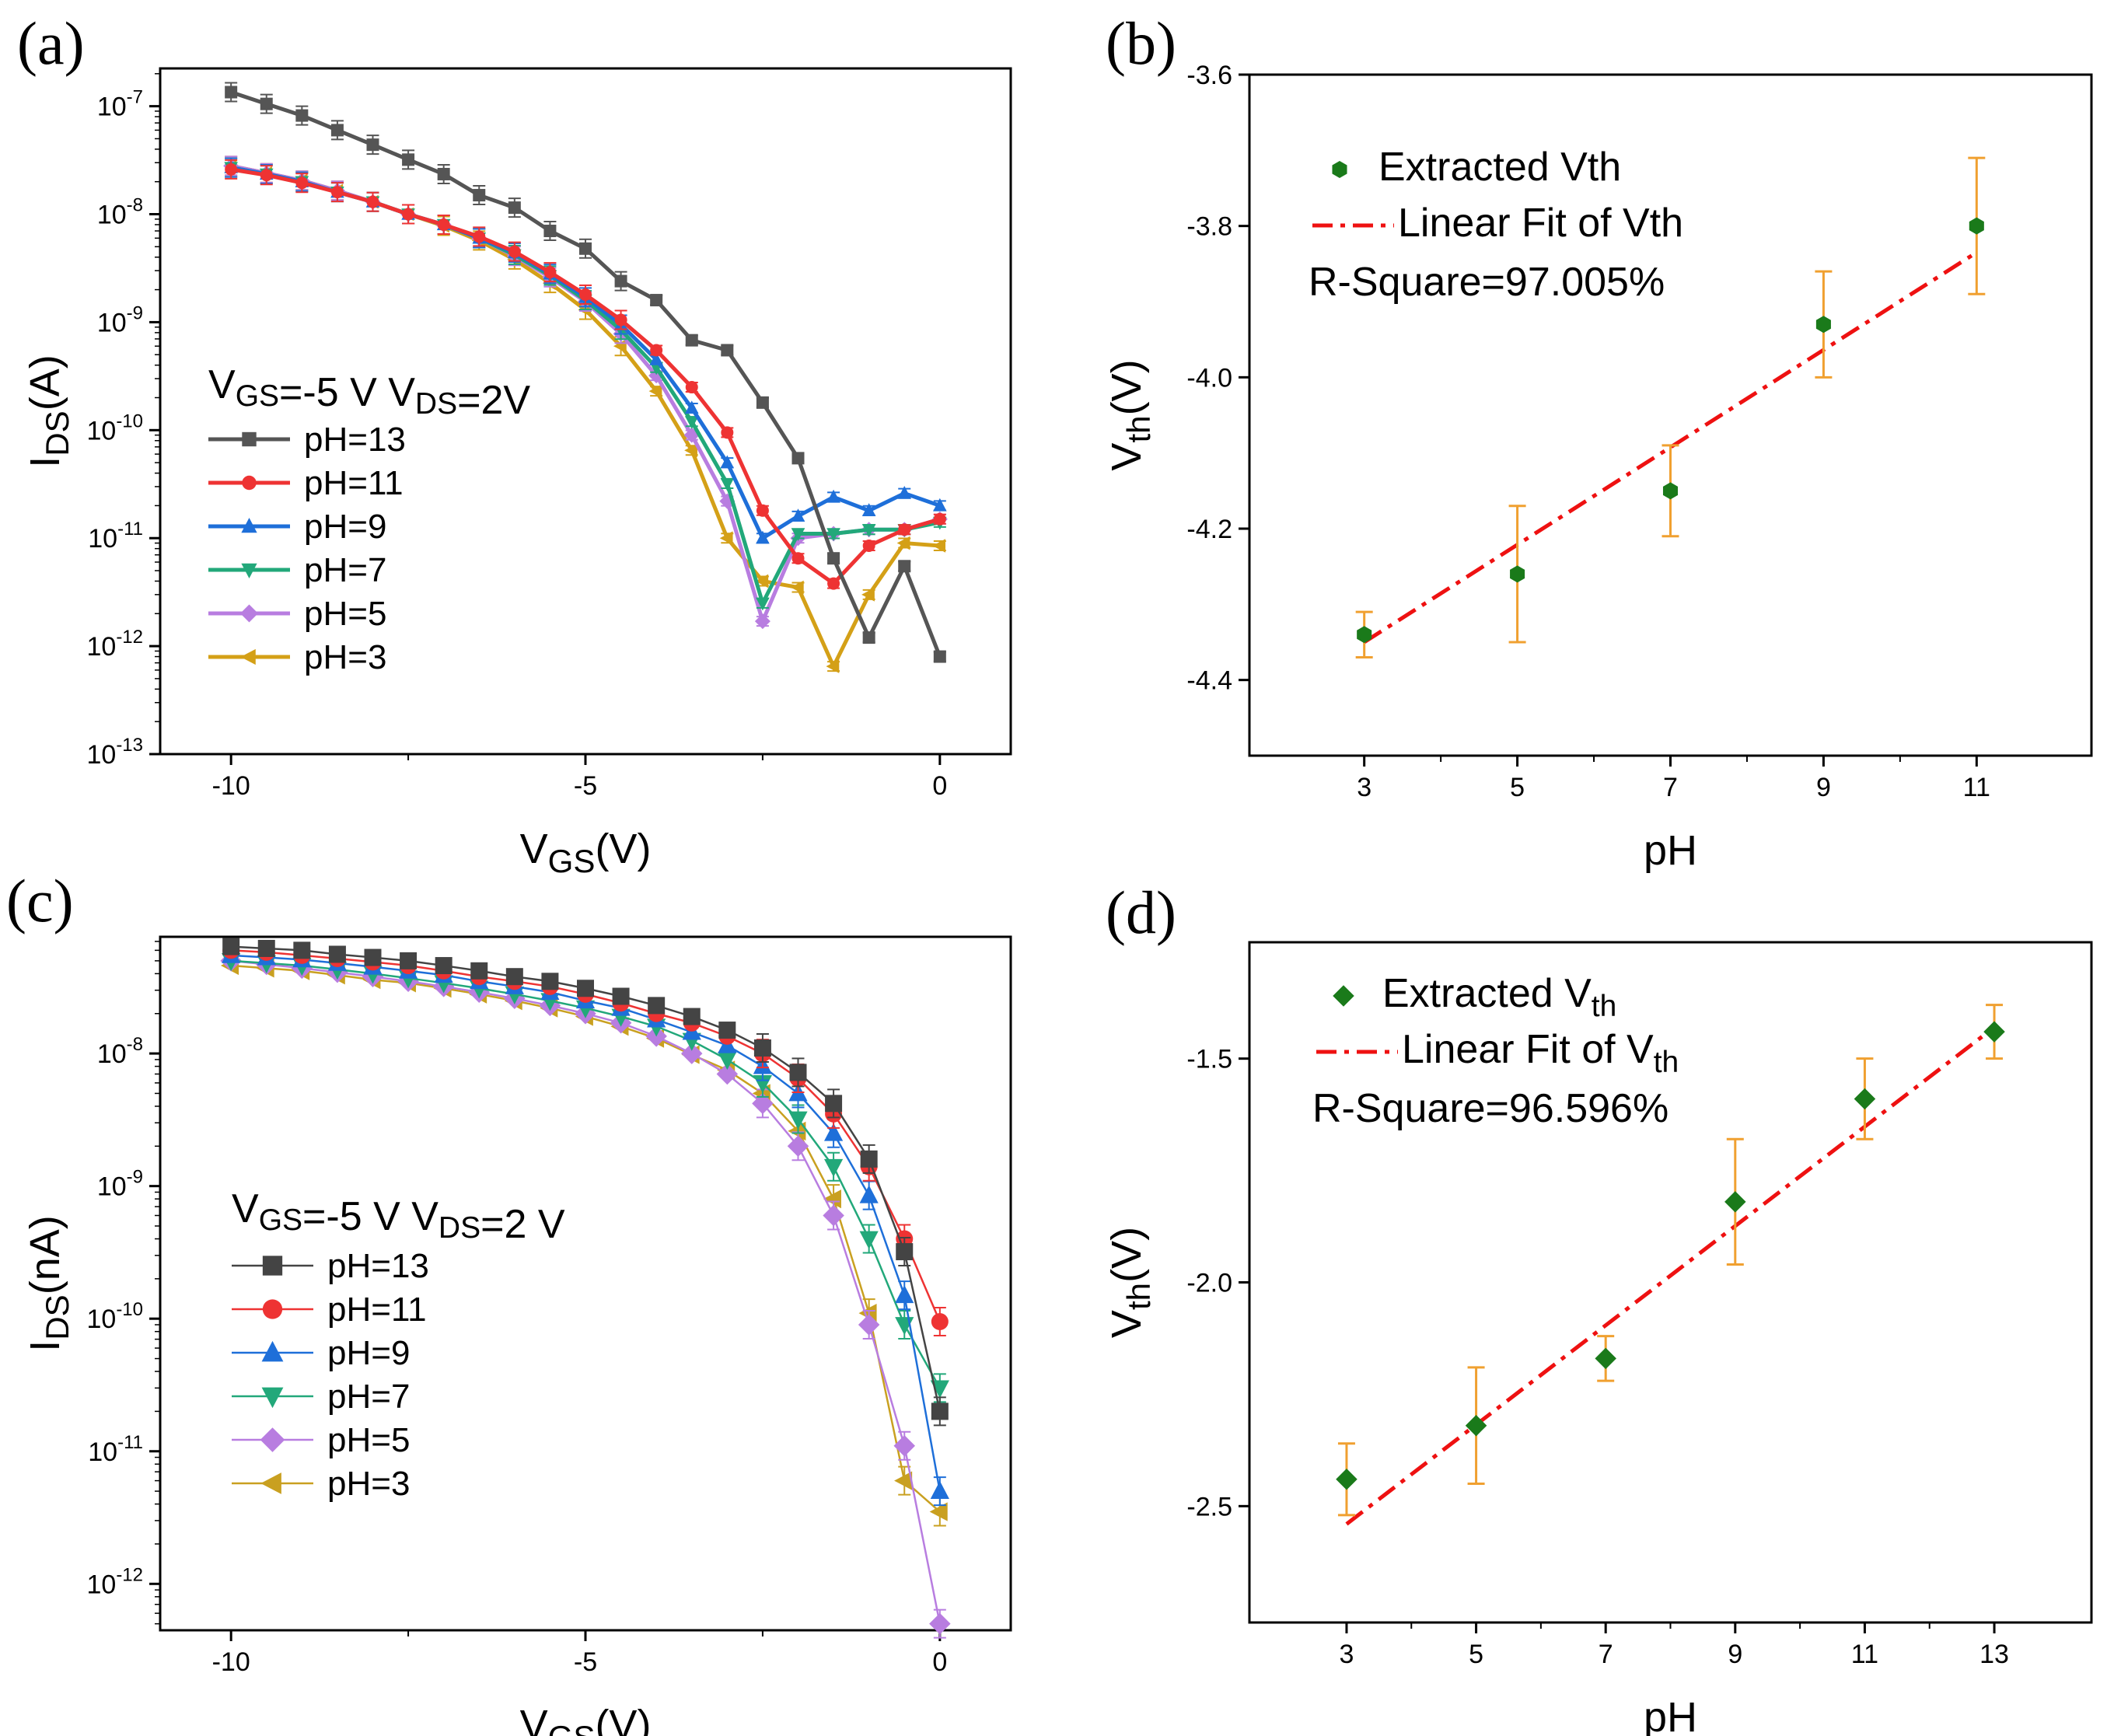 The image size is (2107, 1736). I want to click on y-tick-label: 10⁻¹³, so click(114, 752).